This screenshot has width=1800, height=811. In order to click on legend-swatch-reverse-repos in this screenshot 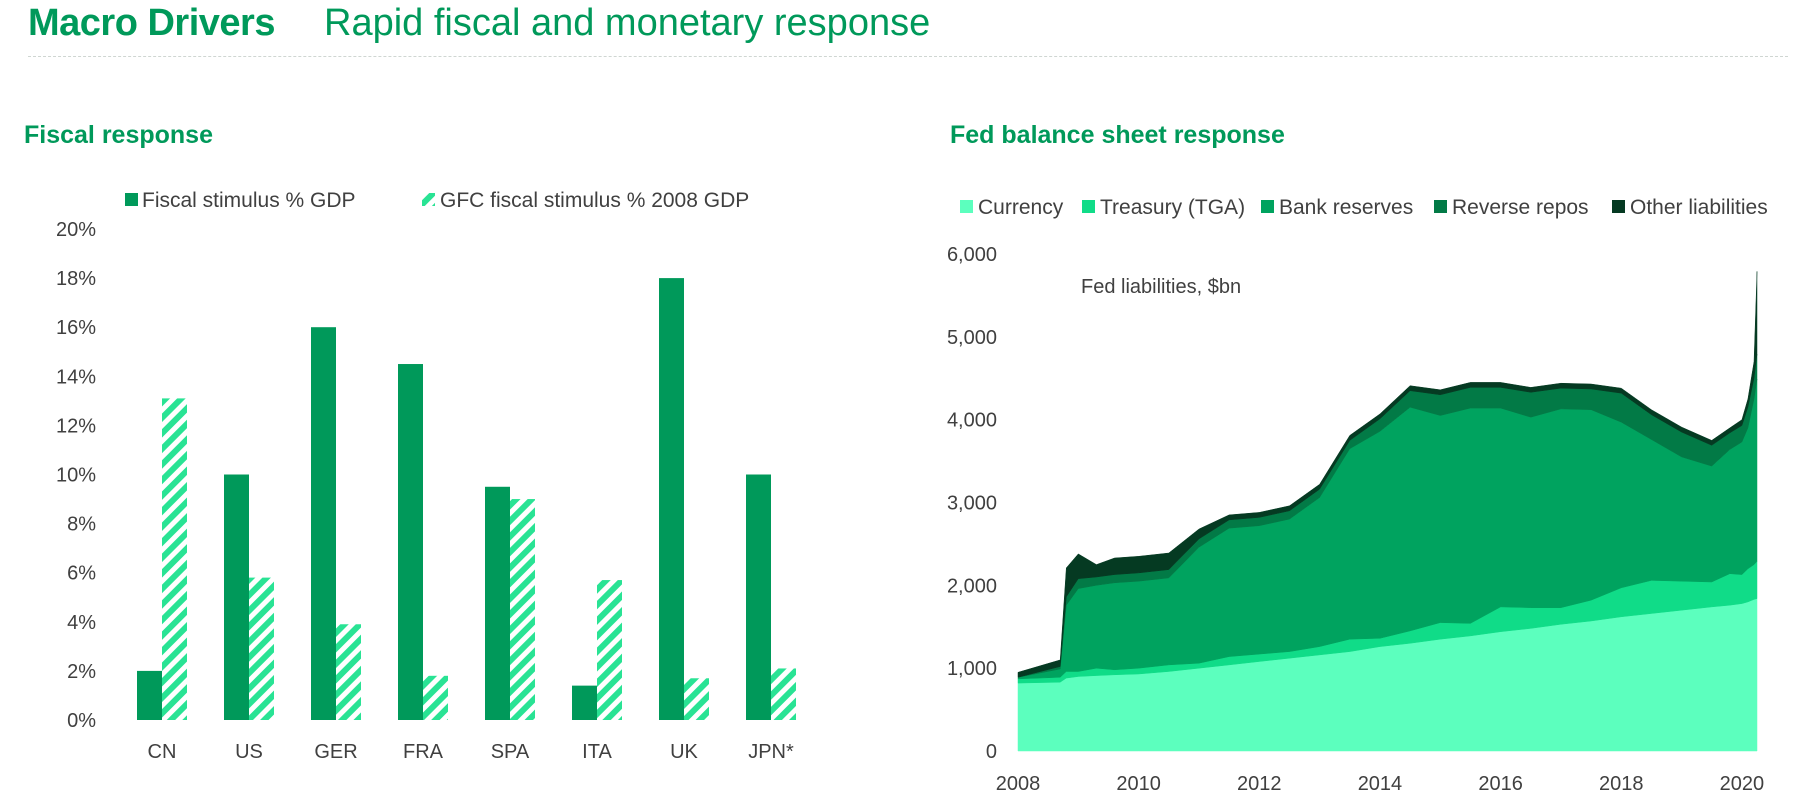, I will do `click(1440, 206)`.